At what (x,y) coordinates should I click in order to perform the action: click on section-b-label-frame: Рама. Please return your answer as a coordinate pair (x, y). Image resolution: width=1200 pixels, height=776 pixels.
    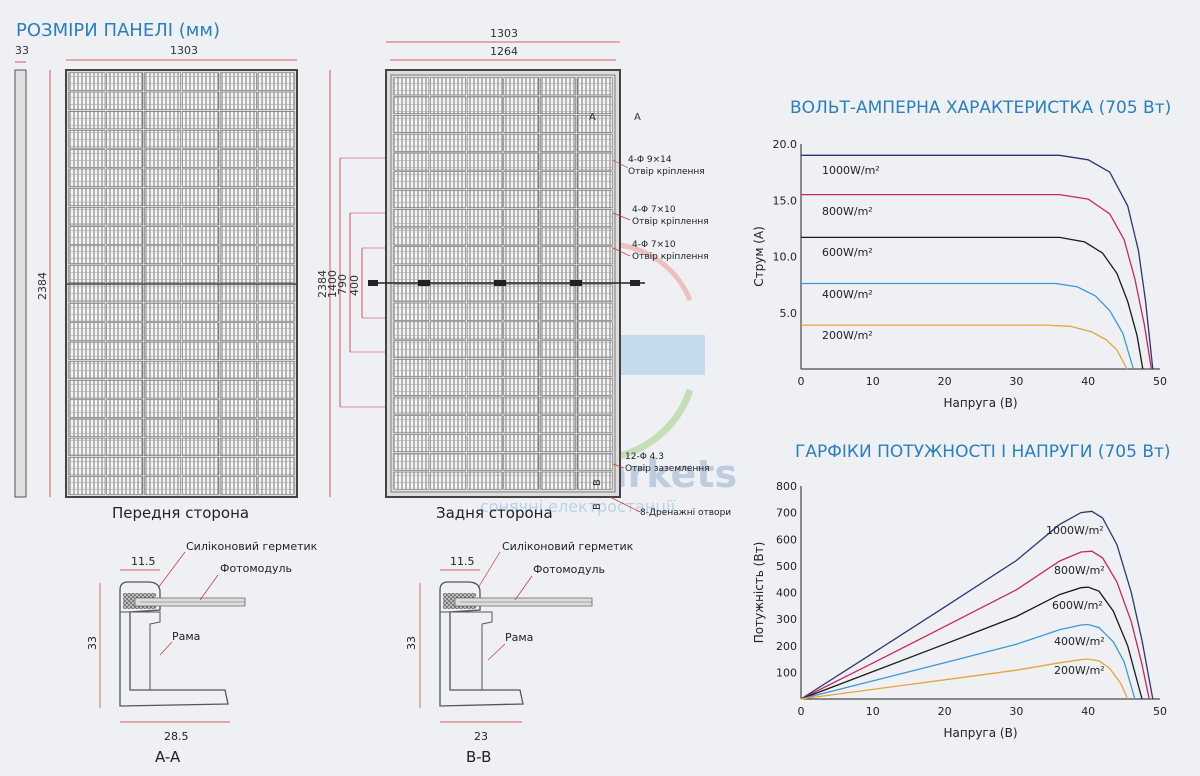
    Looking at the image, I should click on (519, 637).